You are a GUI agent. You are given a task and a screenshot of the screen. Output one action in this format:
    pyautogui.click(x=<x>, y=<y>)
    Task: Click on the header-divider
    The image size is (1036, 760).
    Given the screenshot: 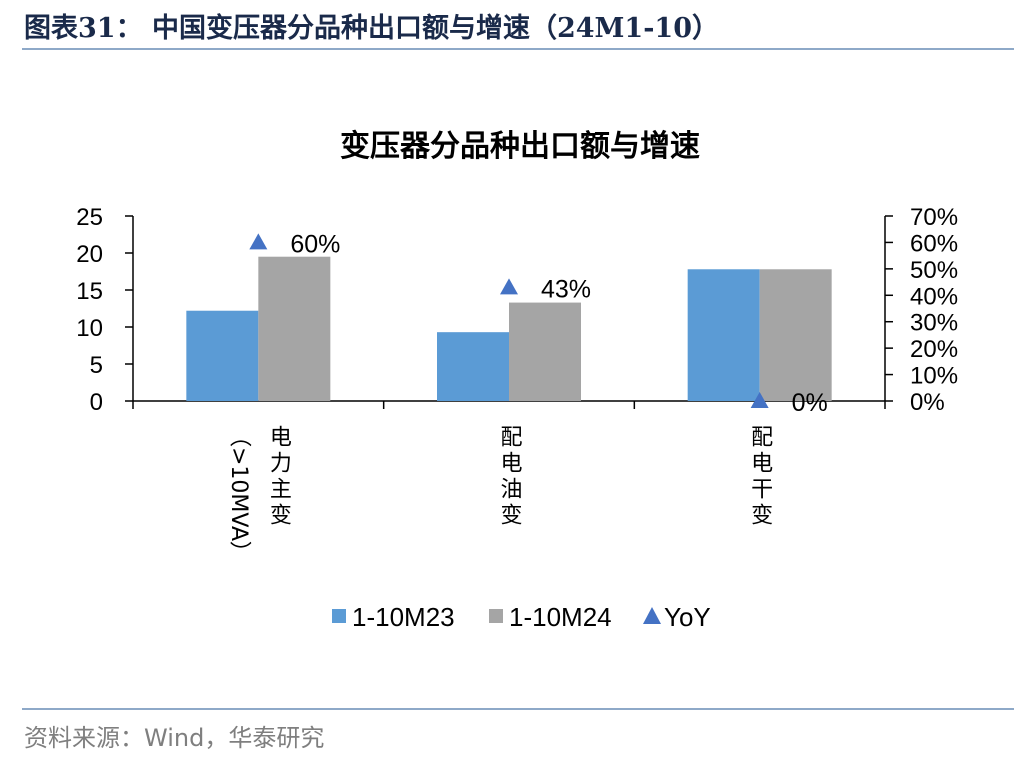 What is the action you would take?
    pyautogui.click(x=518, y=49)
    